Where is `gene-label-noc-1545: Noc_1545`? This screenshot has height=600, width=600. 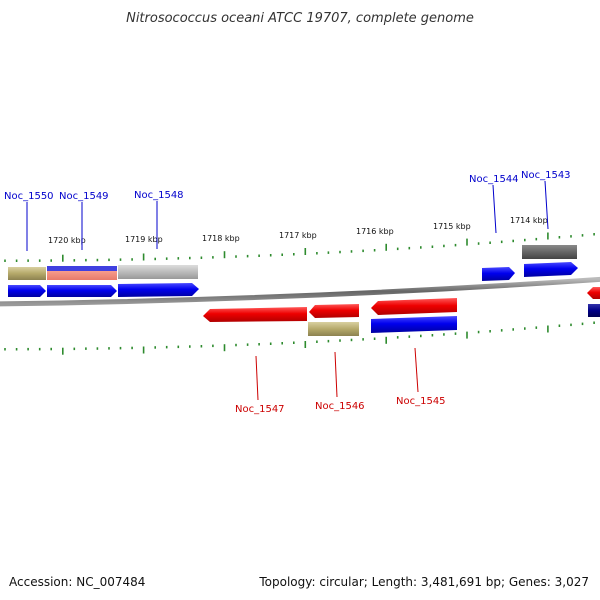
gene-label-noc-1545: Noc_1545 is located at coordinates (421, 401).